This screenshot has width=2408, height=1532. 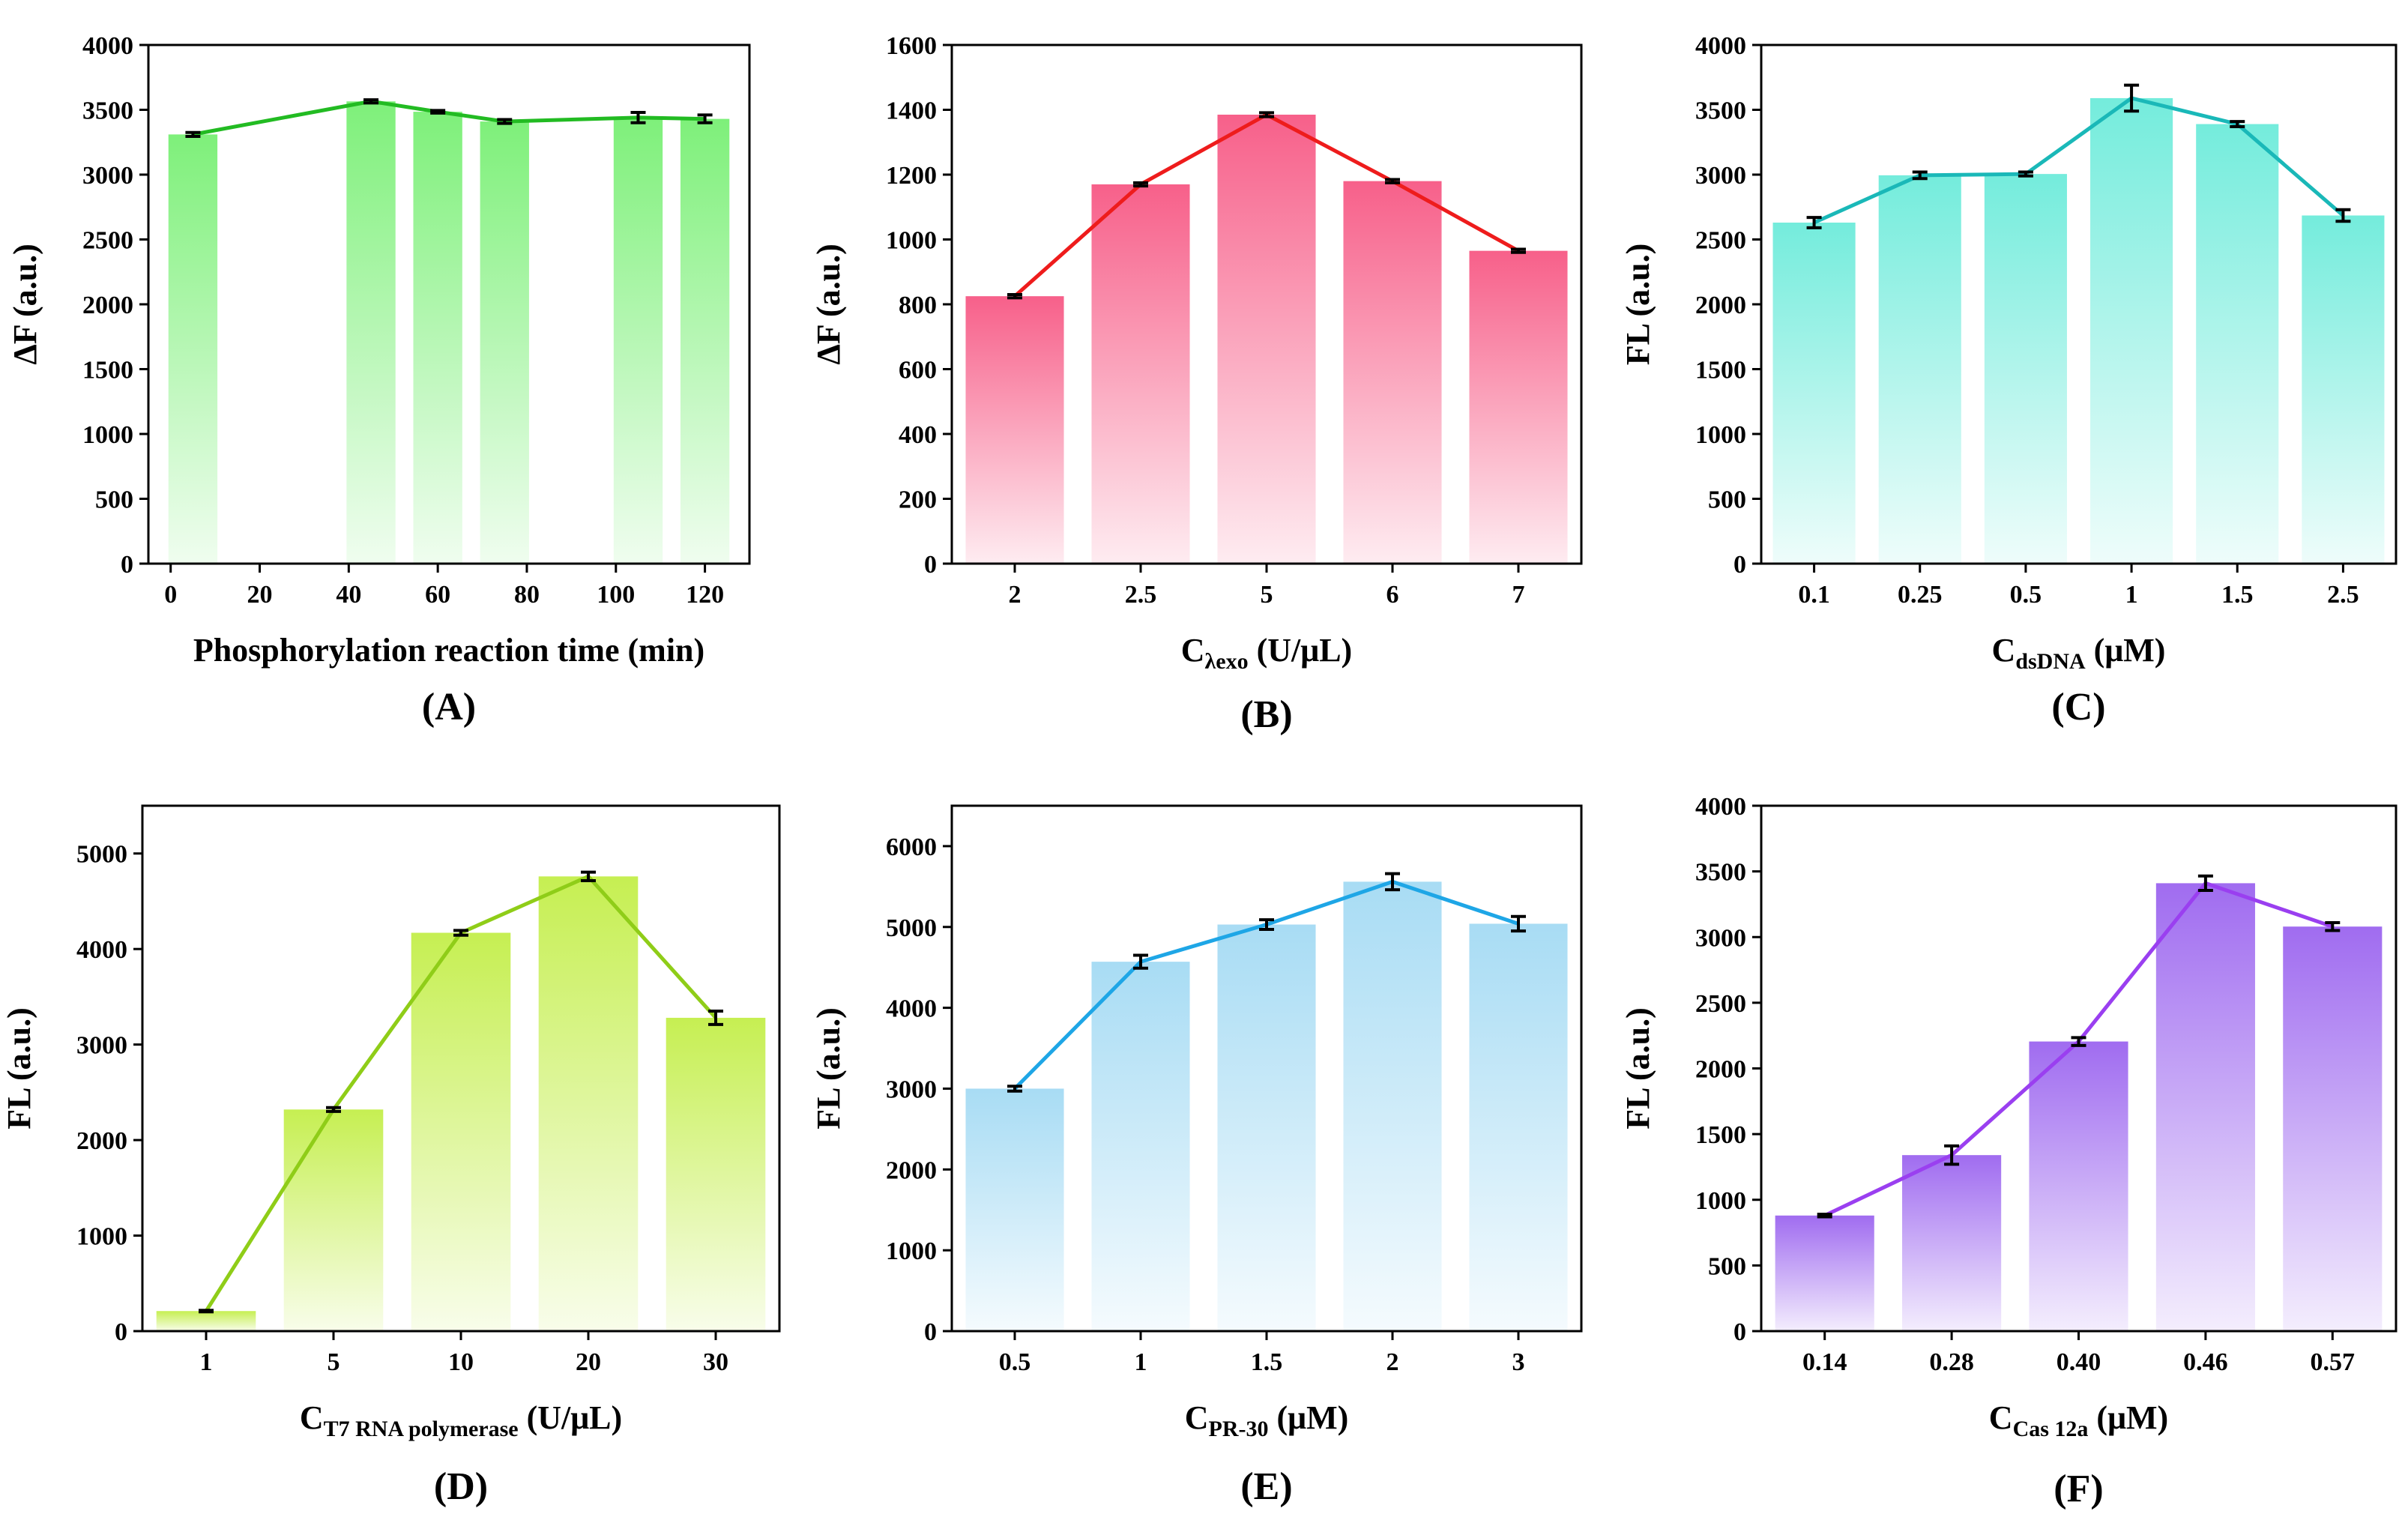 What do you see at coordinates (437, 595) in the screenshot?
I see `x-tick-label: 60` at bounding box center [437, 595].